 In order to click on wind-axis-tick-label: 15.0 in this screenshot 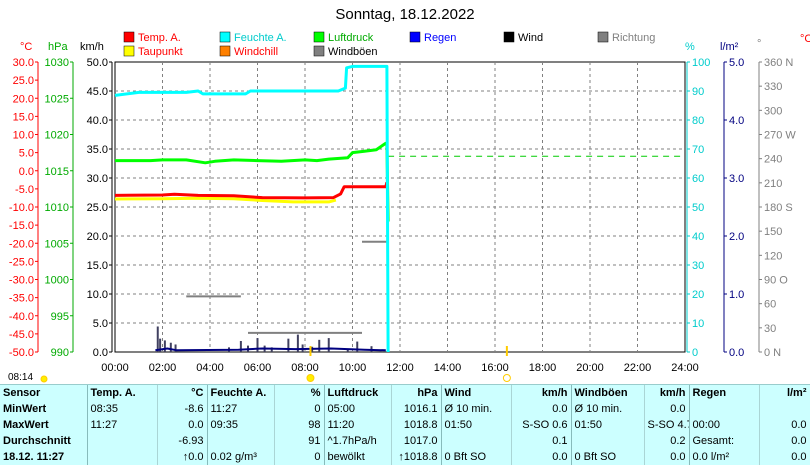, I will do `click(97, 266)`.